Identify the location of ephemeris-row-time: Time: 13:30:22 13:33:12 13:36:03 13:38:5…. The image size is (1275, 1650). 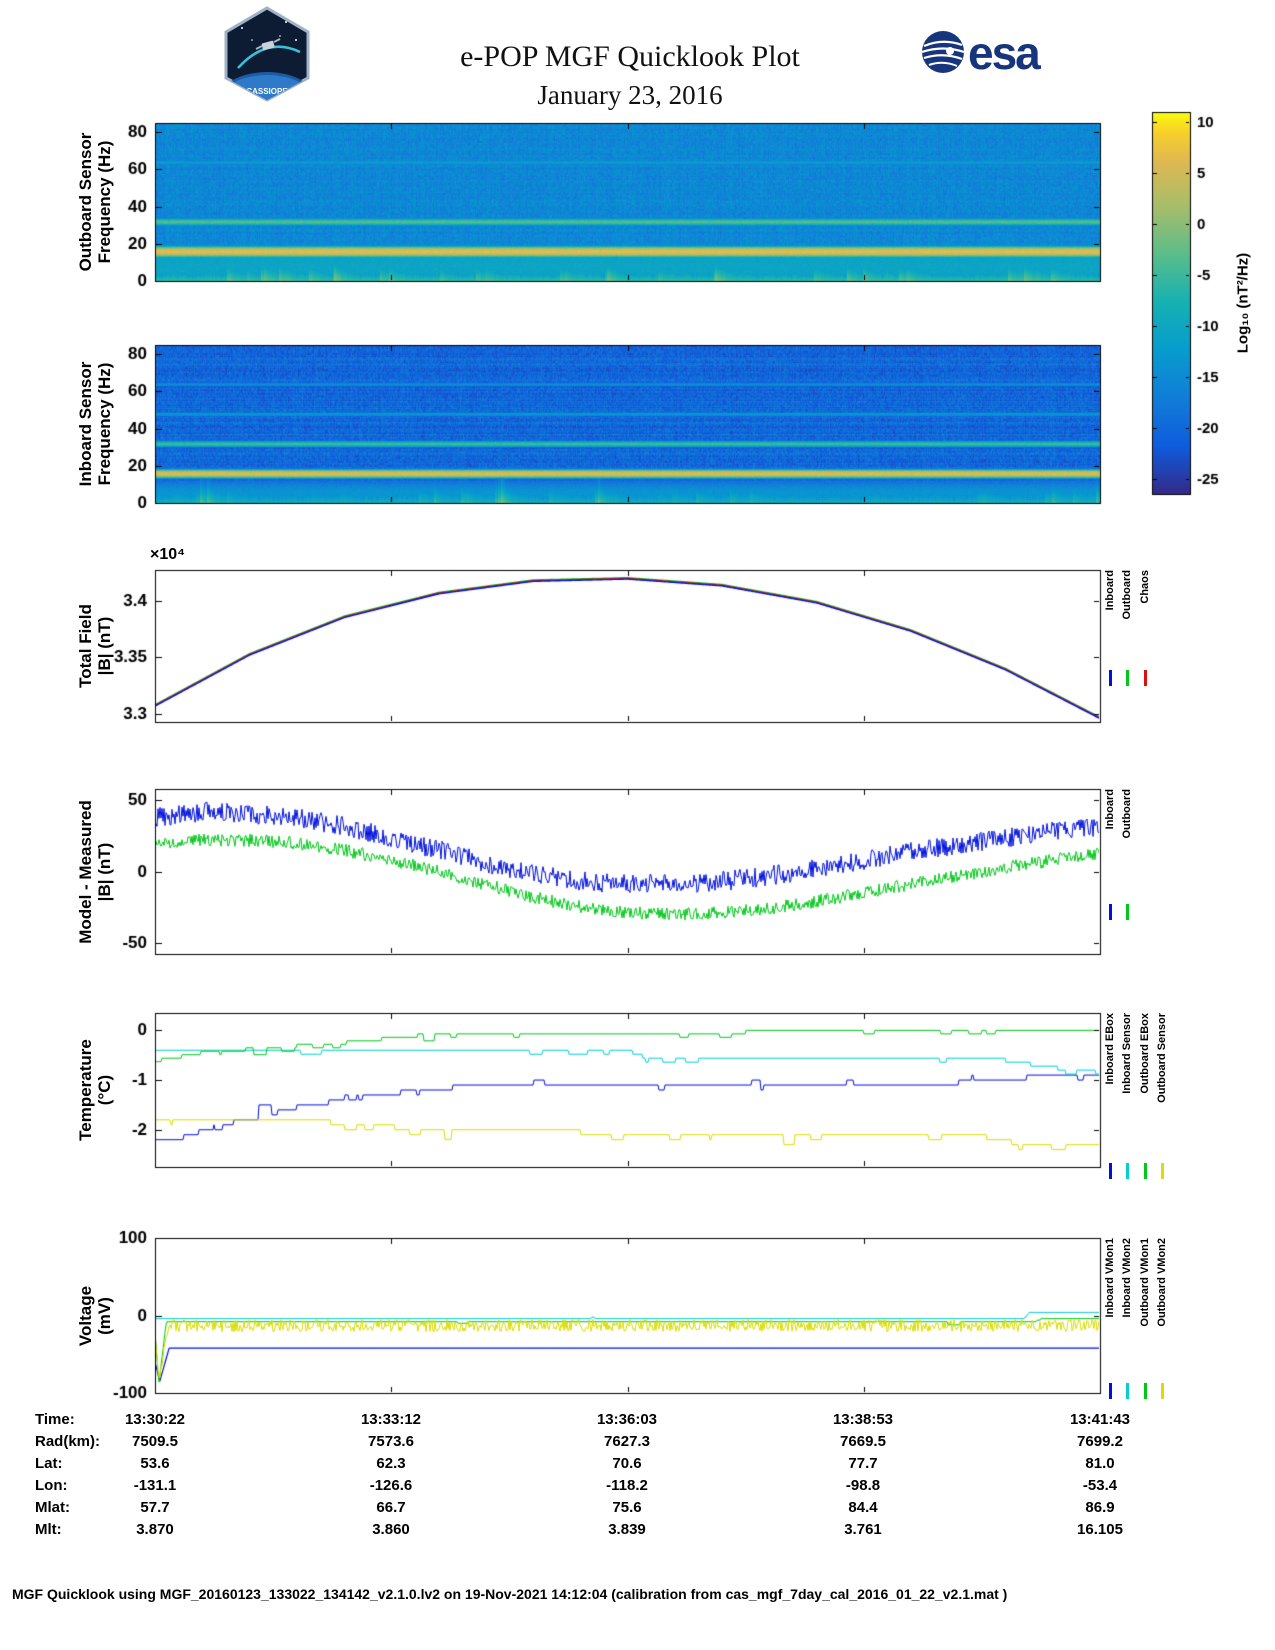
(583, 1419).